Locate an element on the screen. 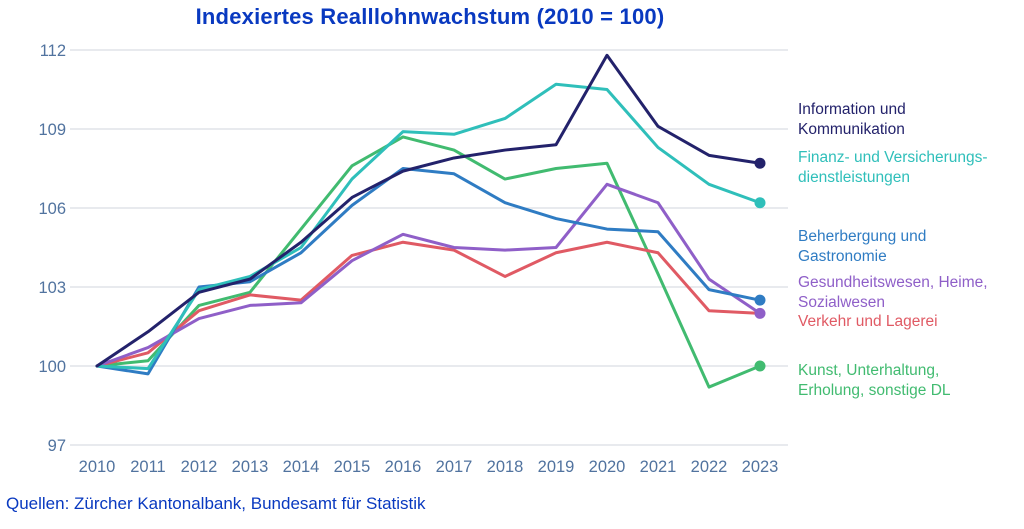 This screenshot has height=529, width=1024. x-tick-label-2017: 2017 is located at coordinates (454, 467).